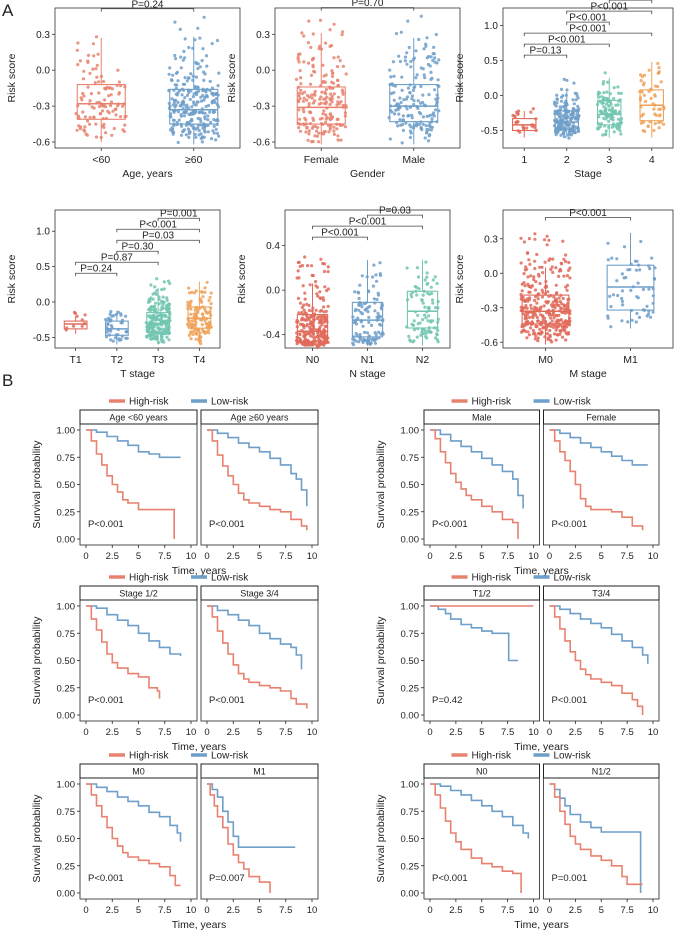  What do you see at coordinates (117, 360) in the screenshot?
I see `x-tick-label: T2` at bounding box center [117, 360].